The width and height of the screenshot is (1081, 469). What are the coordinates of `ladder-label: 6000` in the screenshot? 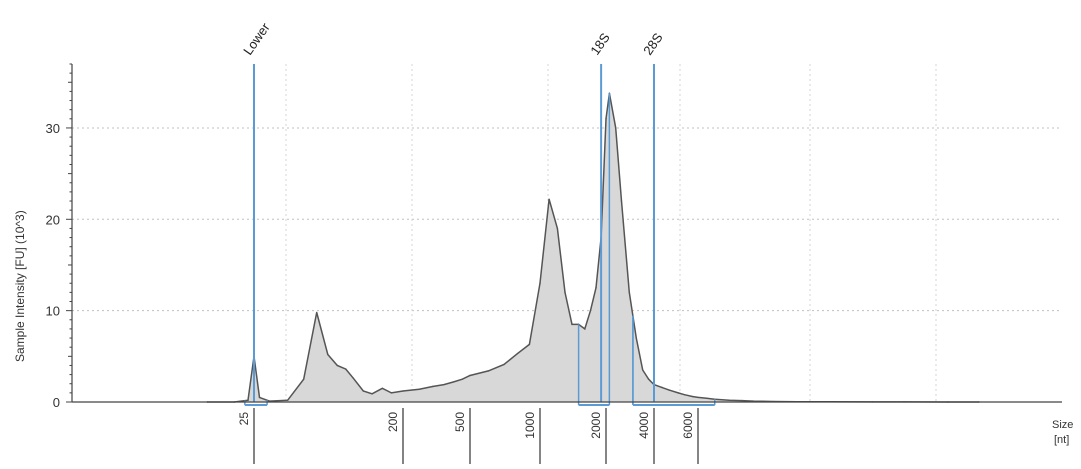 It's located at (688, 425).